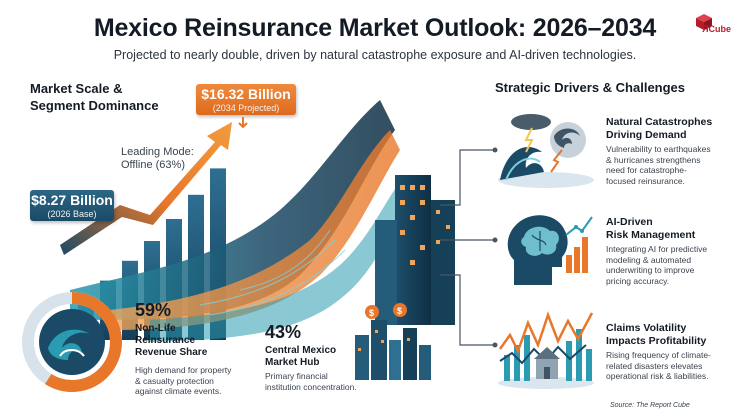 The image size is (750, 418). Describe the element at coordinates (72, 205) in the screenshot. I see `base-value-callout: $8.27 Billion (2026 Base)` at that location.